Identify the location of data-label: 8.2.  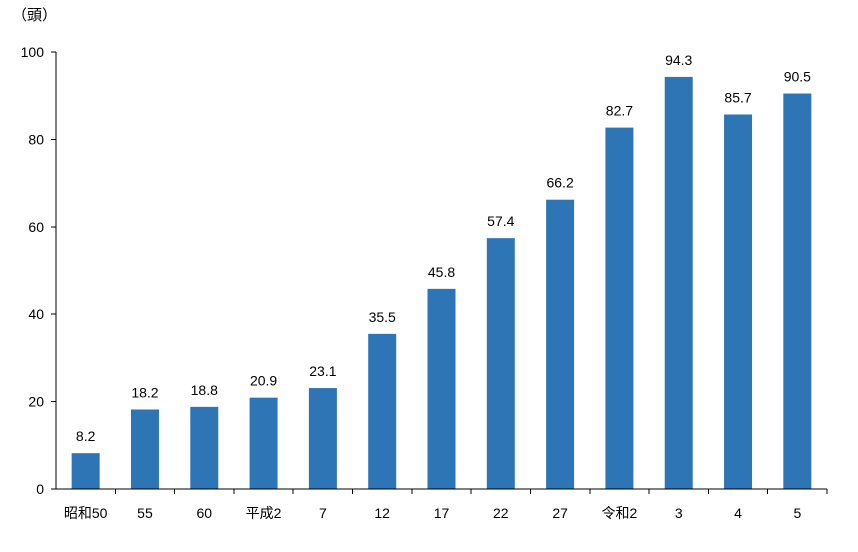
(86, 436).